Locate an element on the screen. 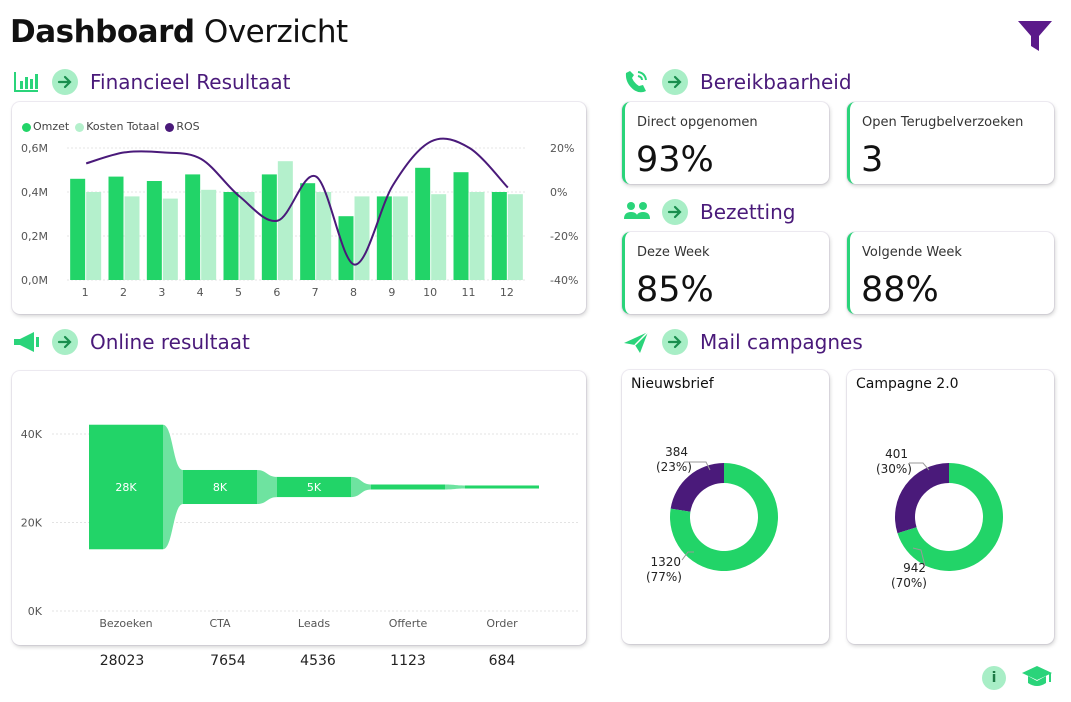  section-title-financieel: Financieel Resultaat is located at coordinates (190, 82).